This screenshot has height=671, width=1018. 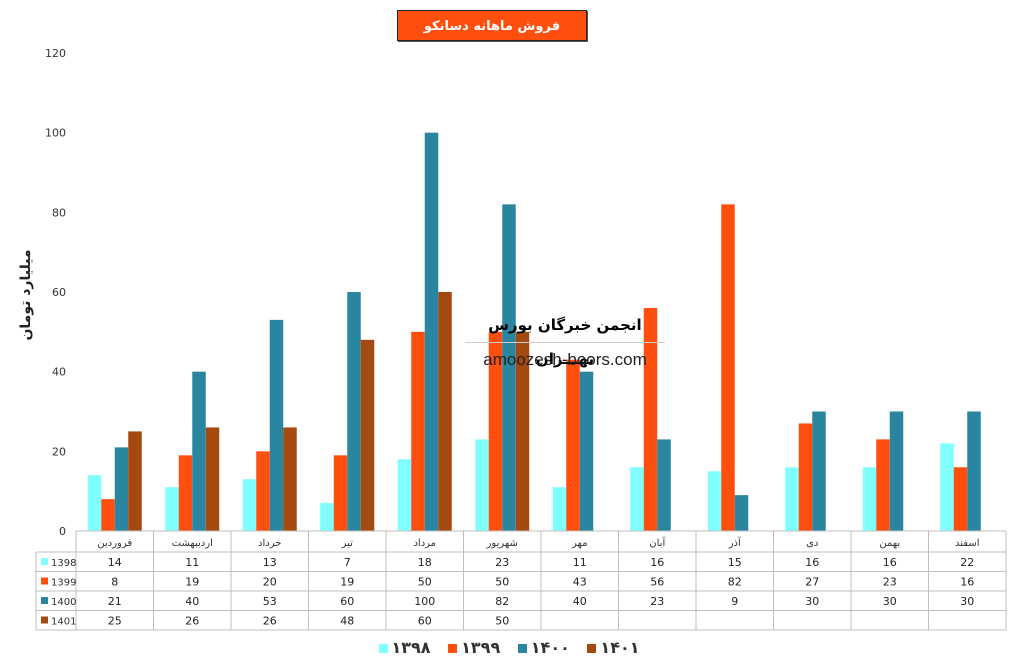 What do you see at coordinates (115, 562) in the screenshot?
I see `table-value-1398-1: 14` at bounding box center [115, 562].